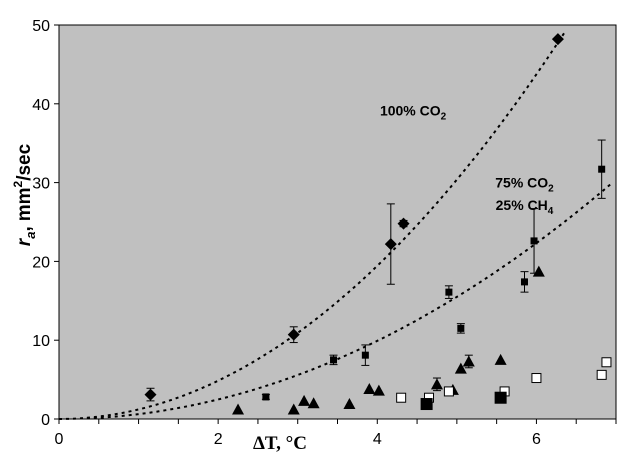 The image size is (635, 458). Describe the element at coordinates (218, 439) in the screenshot. I see `x-tick-label: 2` at that location.